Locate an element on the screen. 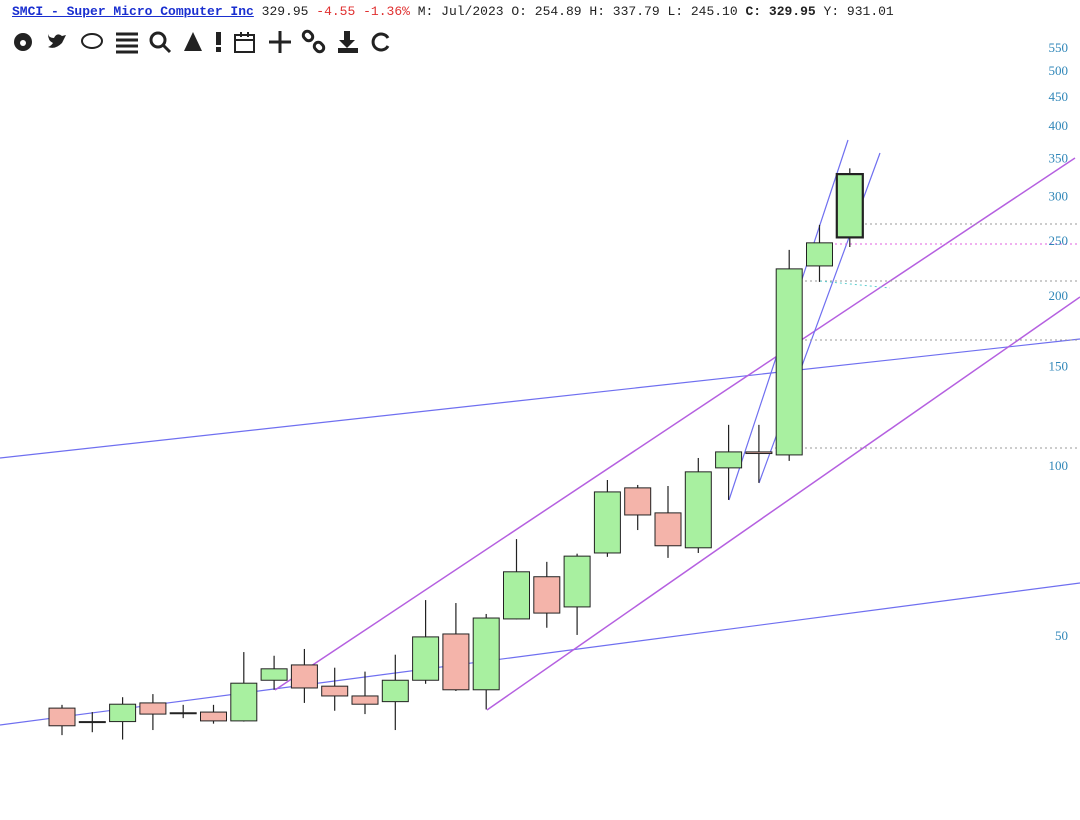 This screenshot has width=1080, height=820. comment-icon is located at coordinates (92, 41).